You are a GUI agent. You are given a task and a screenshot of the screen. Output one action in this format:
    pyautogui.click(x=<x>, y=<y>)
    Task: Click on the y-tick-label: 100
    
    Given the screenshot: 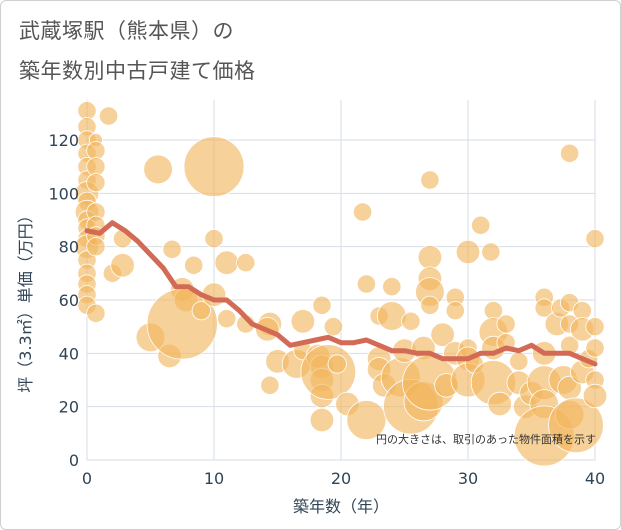 What is the action you would take?
    pyautogui.click(x=63, y=193)
    